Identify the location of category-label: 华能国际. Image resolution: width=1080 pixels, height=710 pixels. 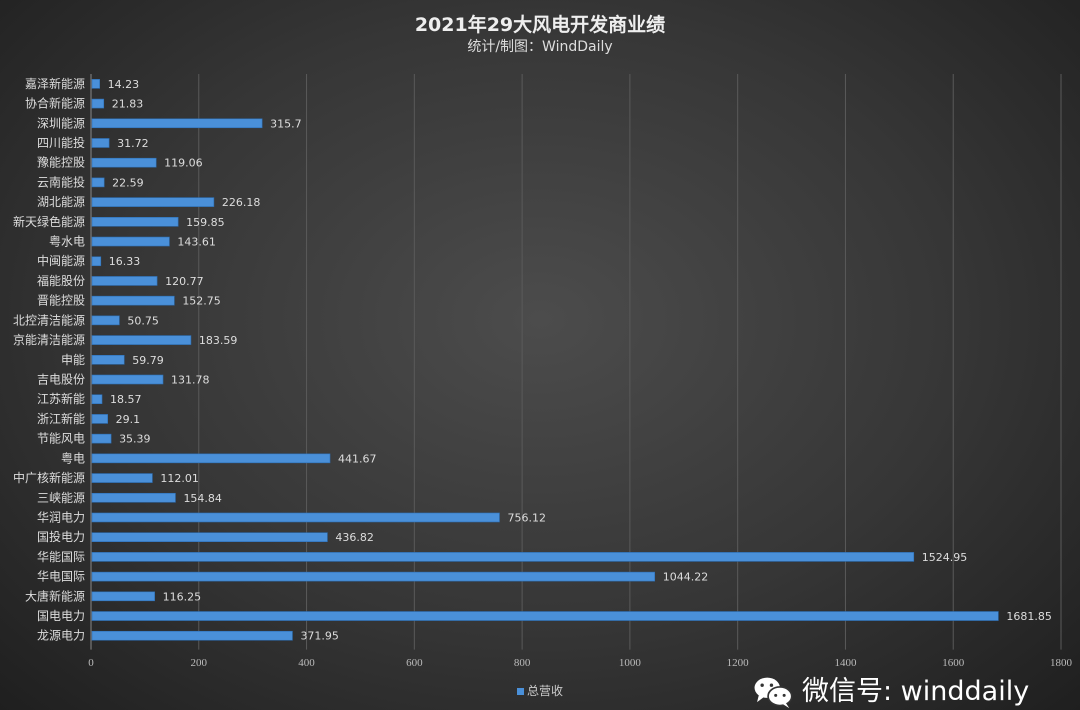
(61, 557).